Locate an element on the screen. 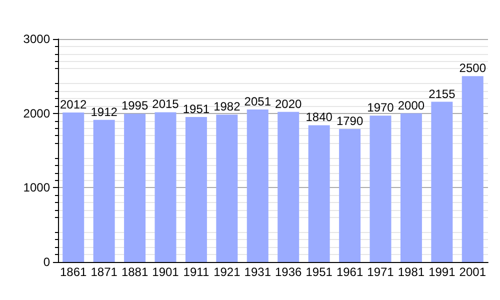 This screenshot has height=300, width=500. data-label: 2155 is located at coordinates (442, 93).